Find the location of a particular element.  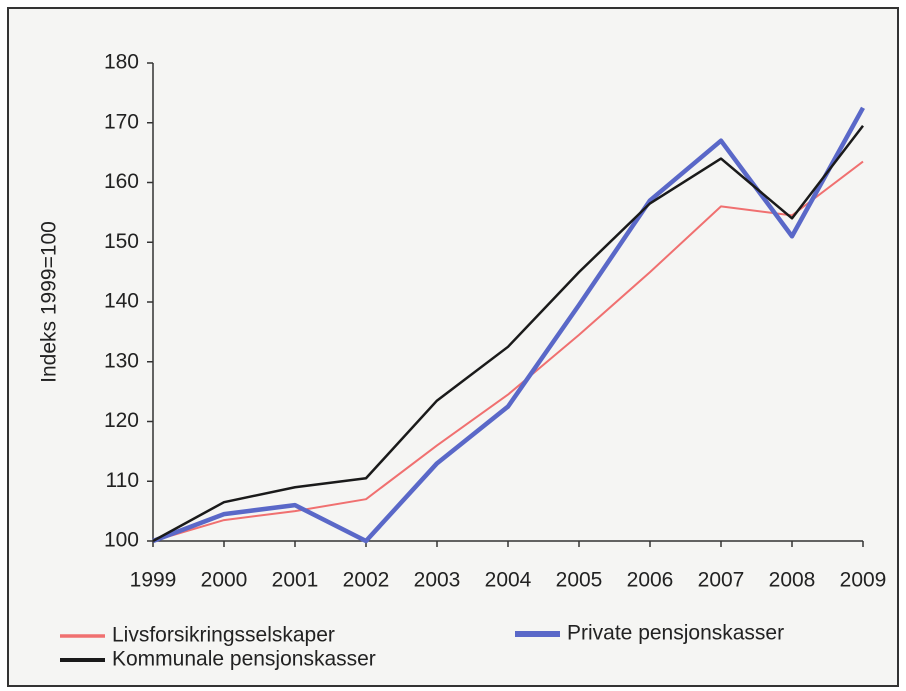

y-tick-label: 120 is located at coordinates (121, 420).